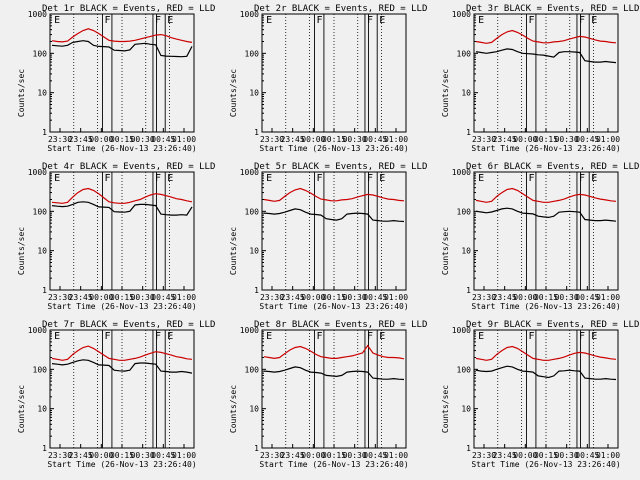 The image size is (640, 480). Describe the element at coordinates (128, 325) in the screenshot. I see `panel-title: Det 7r BLACK = Events, RED = LLD` at that location.